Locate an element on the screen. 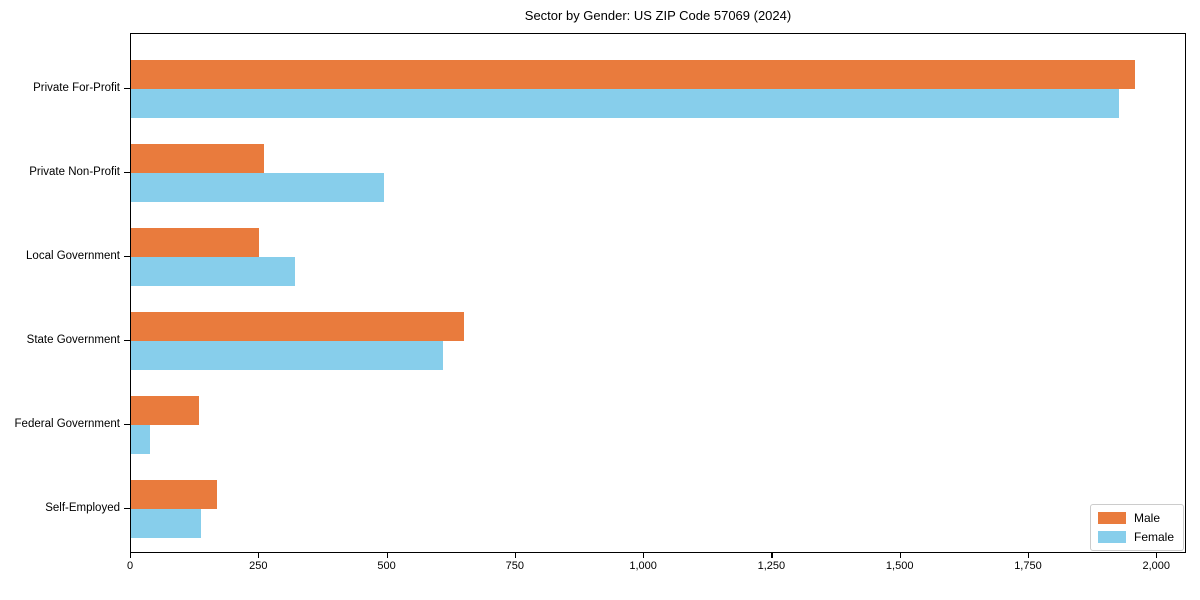 The image size is (1200, 600). bar-group-self-employed is located at coordinates (658, 509).